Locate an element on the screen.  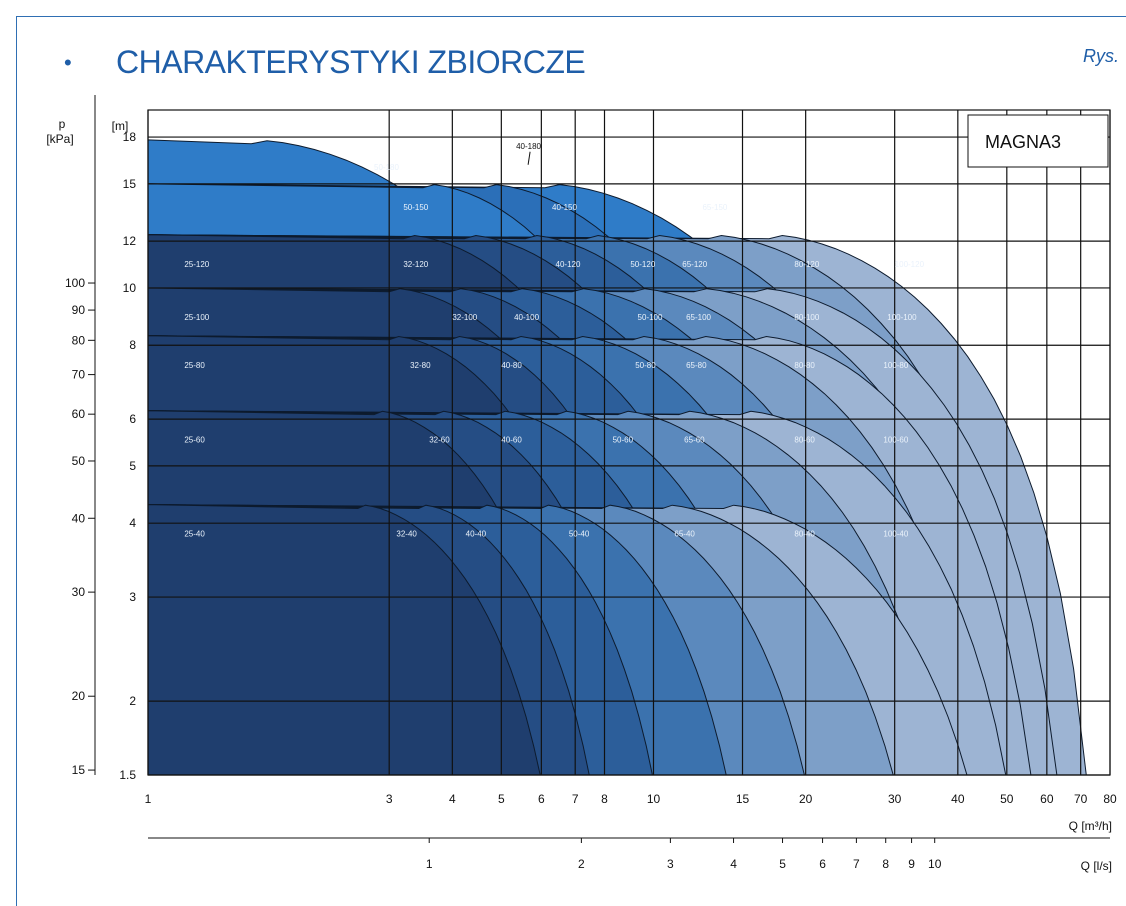
x2-tick-label: 7 is located at coordinates (856, 864).